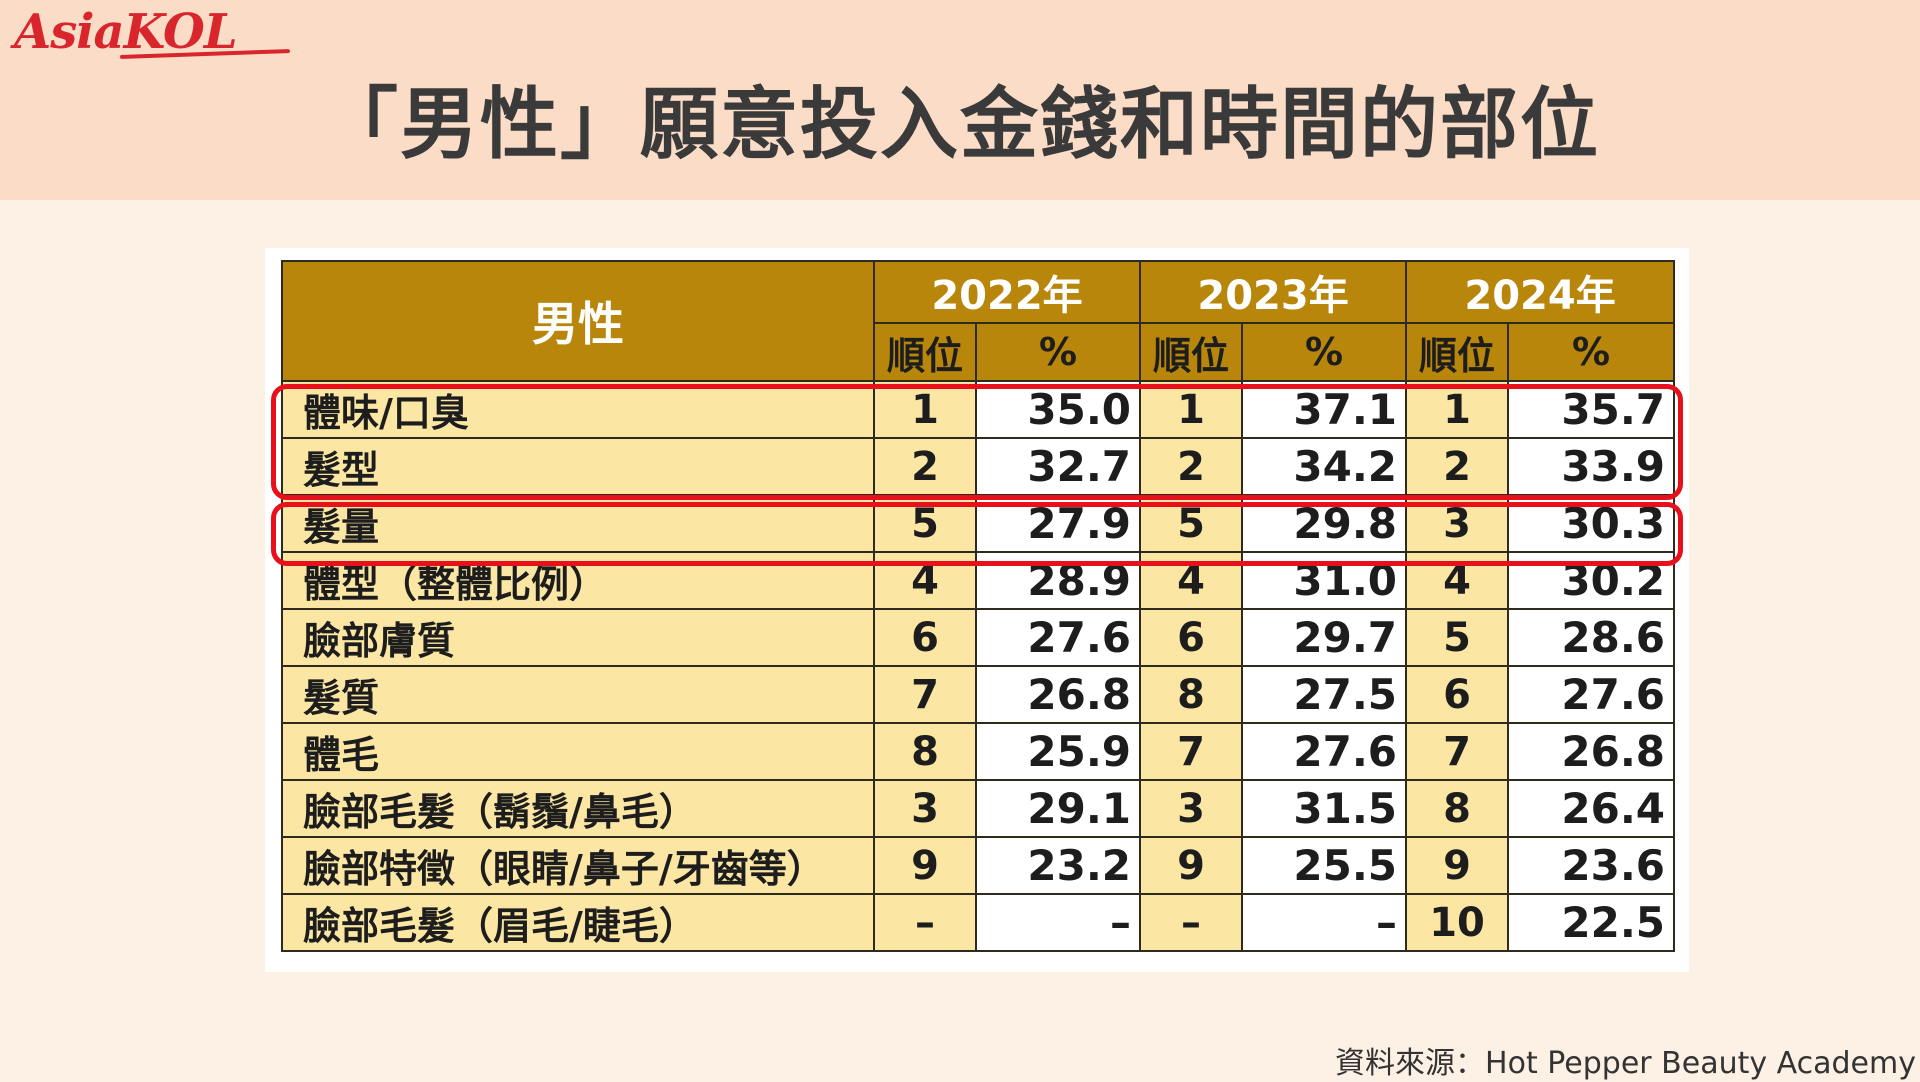 This screenshot has height=1082, width=1920. I want to click on table-row: 臉部膚質 6 27.6 6 29.7 5 28.6, so click(978, 637).